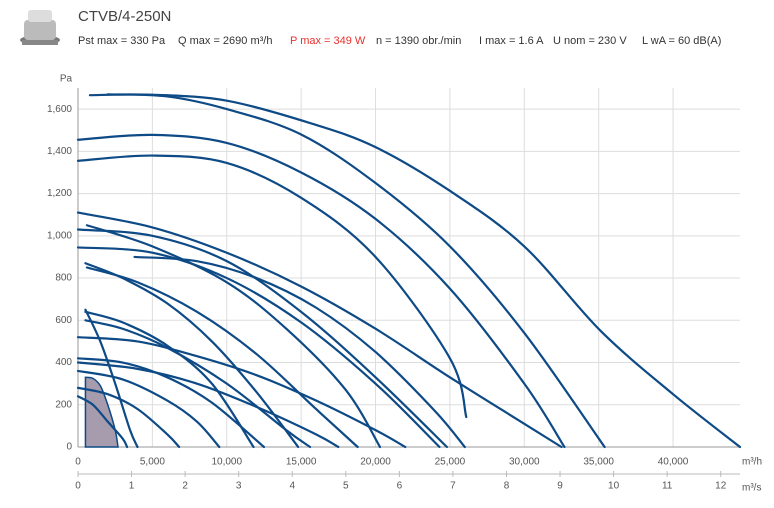 The width and height of the screenshot is (774, 508). Describe the element at coordinates (560, 486) in the screenshot. I see `x2-tick-label: 9` at that location.